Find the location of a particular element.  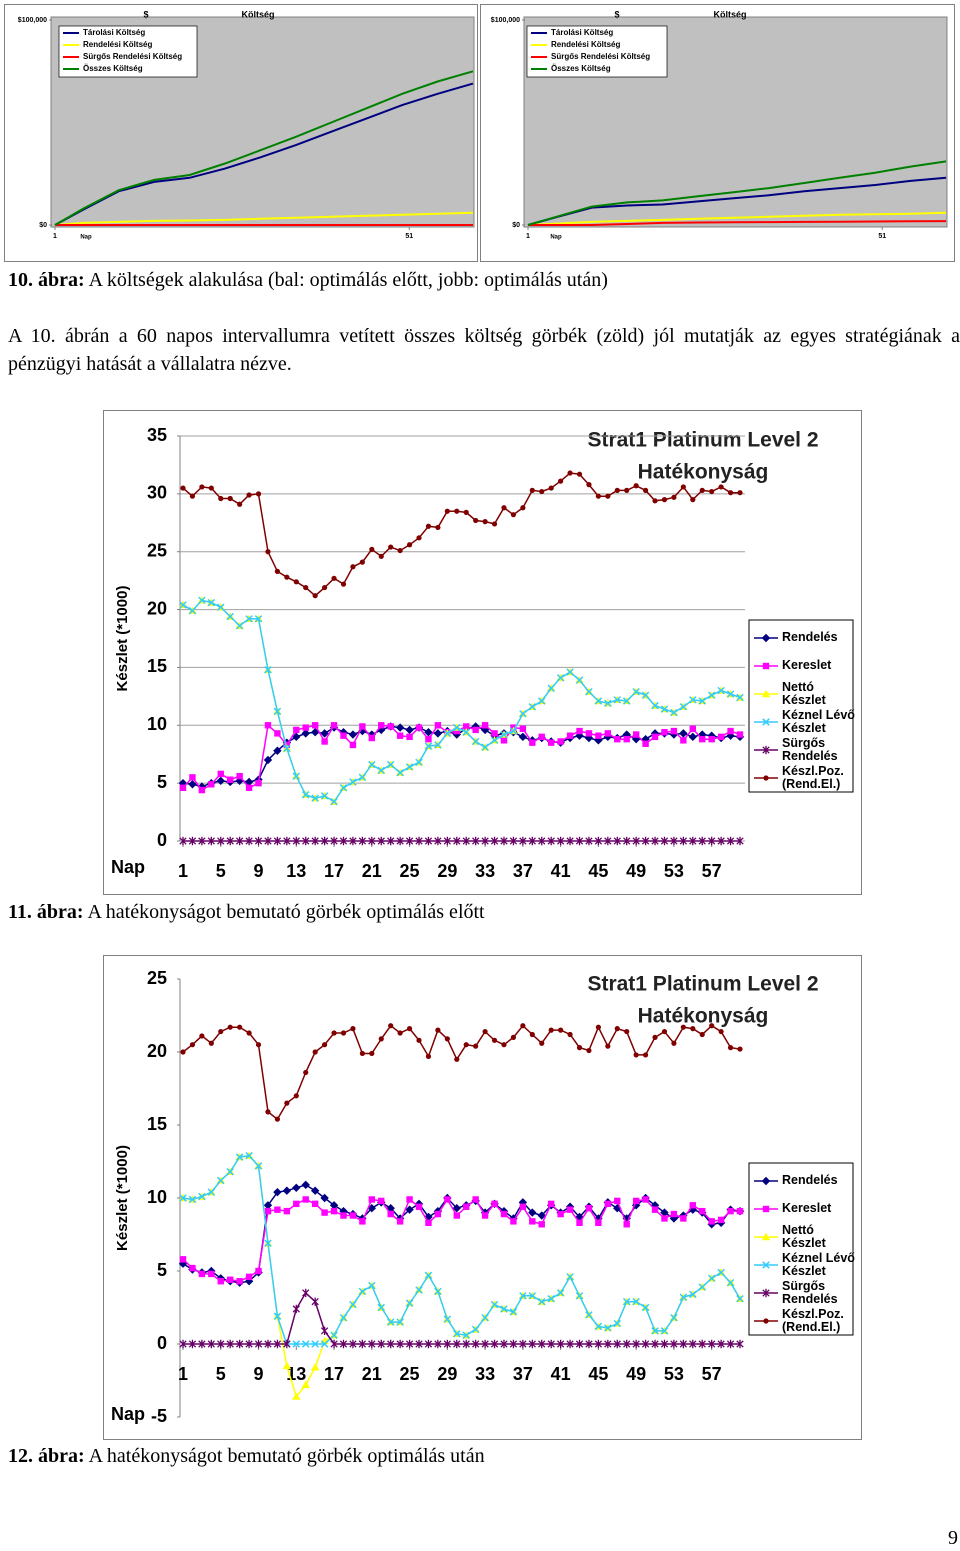

x-tick-label: 53 is located at coordinates (674, 1374).